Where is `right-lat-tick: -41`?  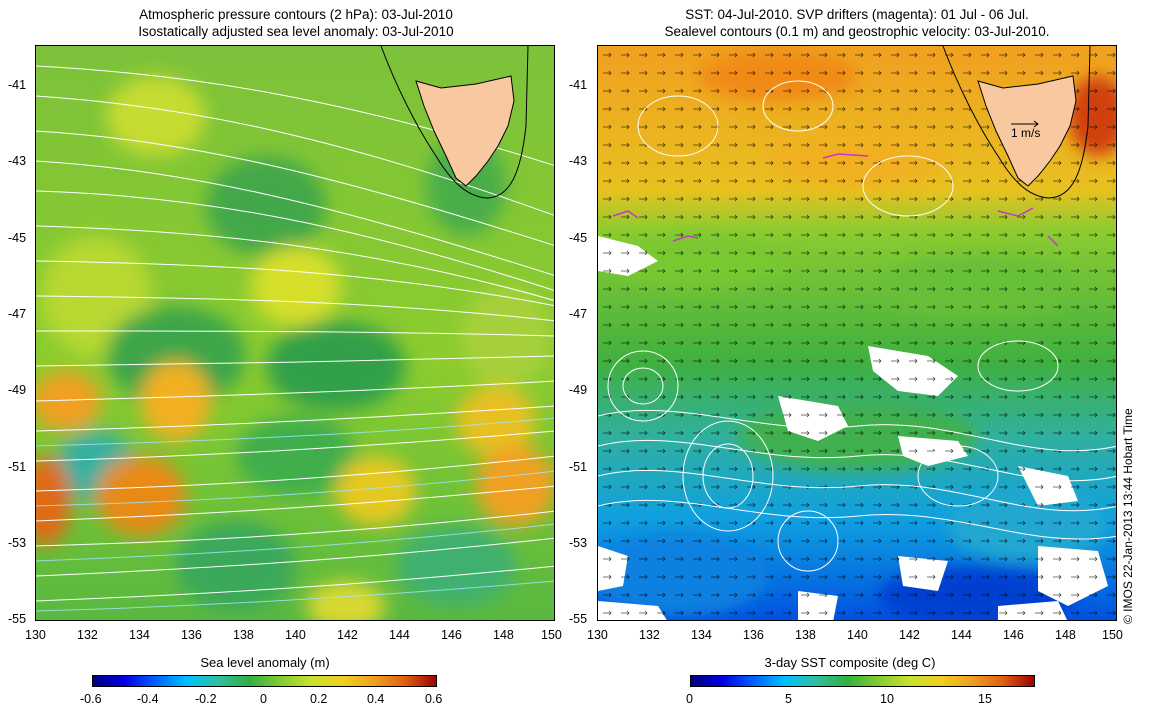
right-lat-tick: -41 is located at coordinates (578, 85).